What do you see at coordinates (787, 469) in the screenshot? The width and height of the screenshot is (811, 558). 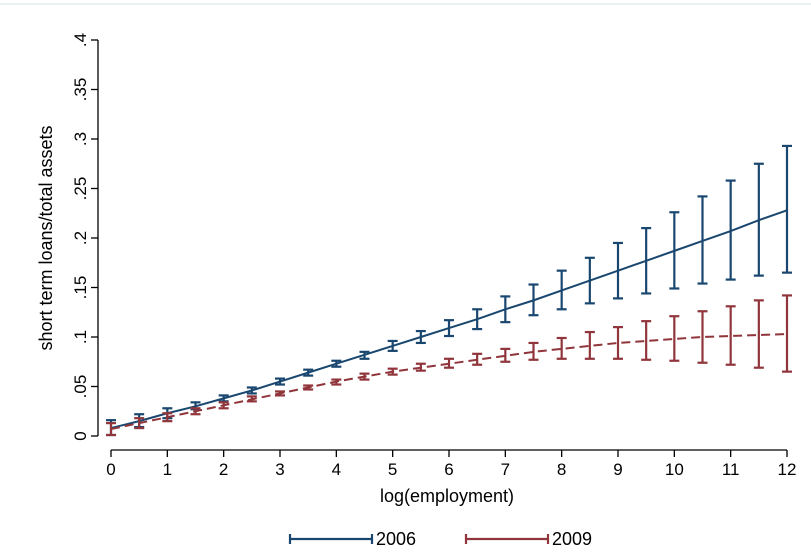 I see `x-tick-label: 12` at bounding box center [787, 469].